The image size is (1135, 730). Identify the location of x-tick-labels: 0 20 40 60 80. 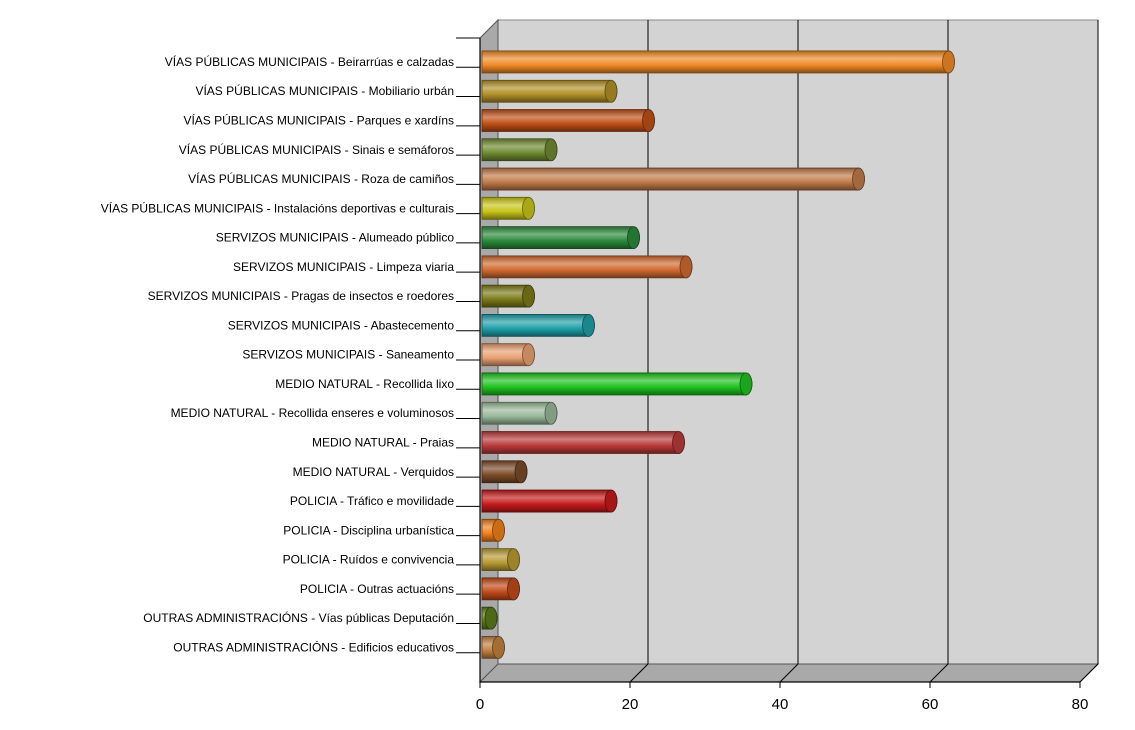
(782, 704).